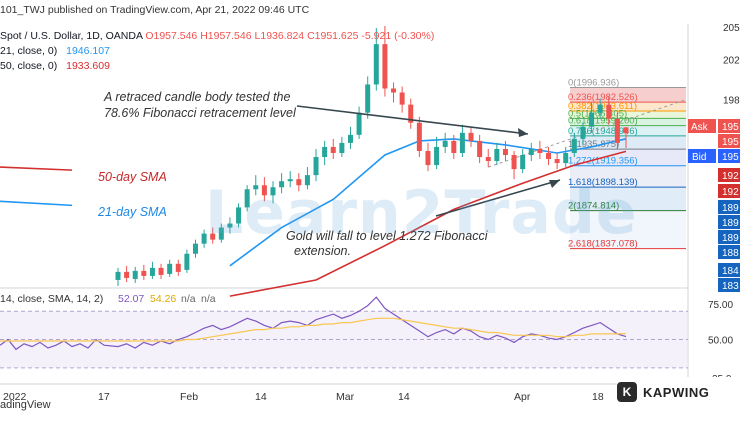  Describe the element at coordinates (720, 305) in the screenshot. I see `rsi-axis-label: 75.00` at that location.